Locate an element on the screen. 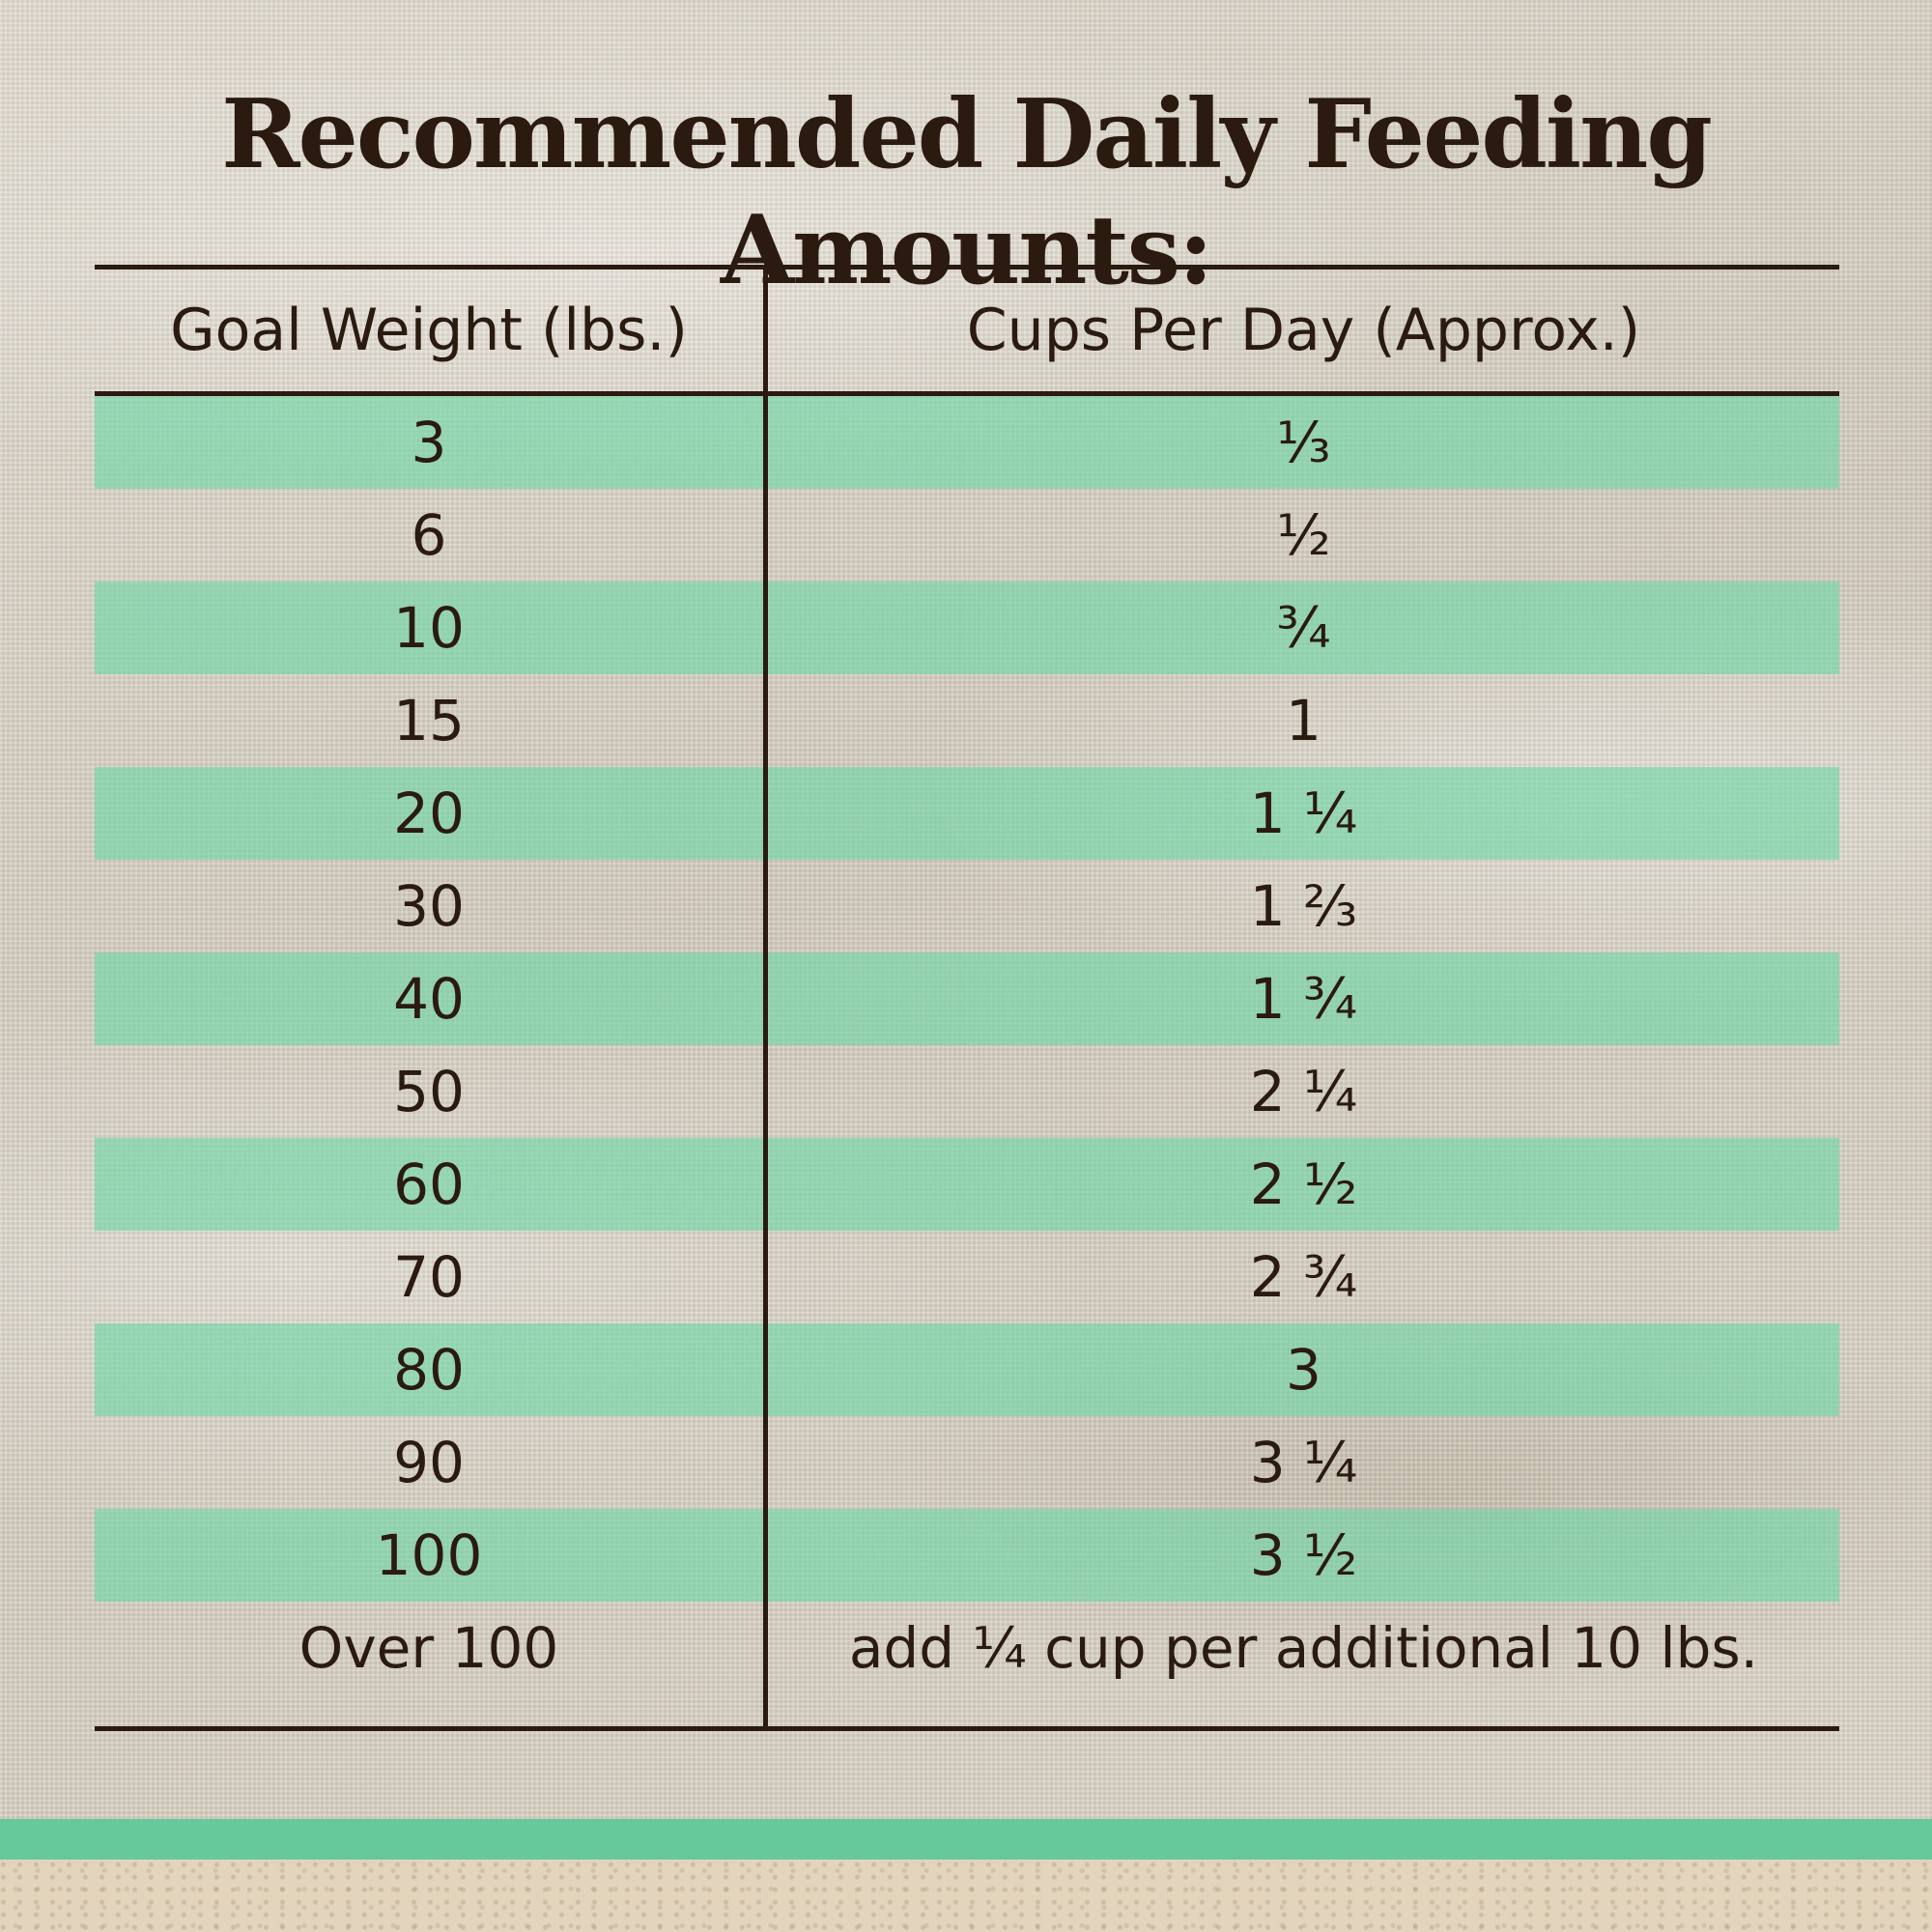 Image resolution: width=1932 pixels, height=1932 pixels. weight-cell: 20 is located at coordinates (429, 813).